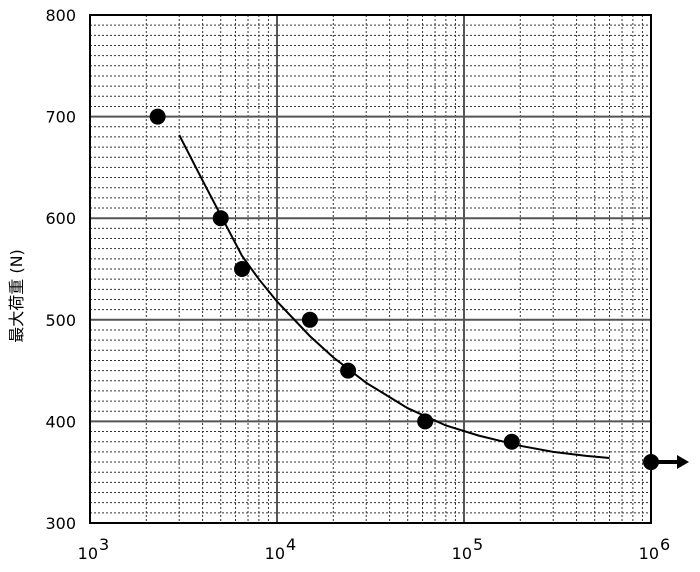  Describe the element at coordinates (60, 15) in the screenshot. I see `y-tick-label: 800` at that location.